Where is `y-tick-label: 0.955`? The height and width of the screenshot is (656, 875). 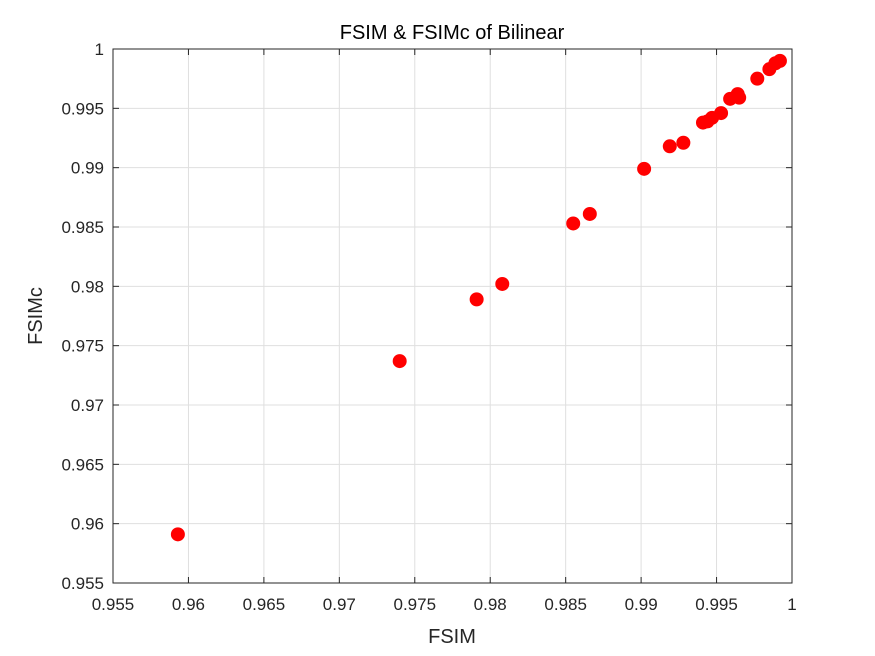 y-tick-label: 0.955 is located at coordinates (82, 583).